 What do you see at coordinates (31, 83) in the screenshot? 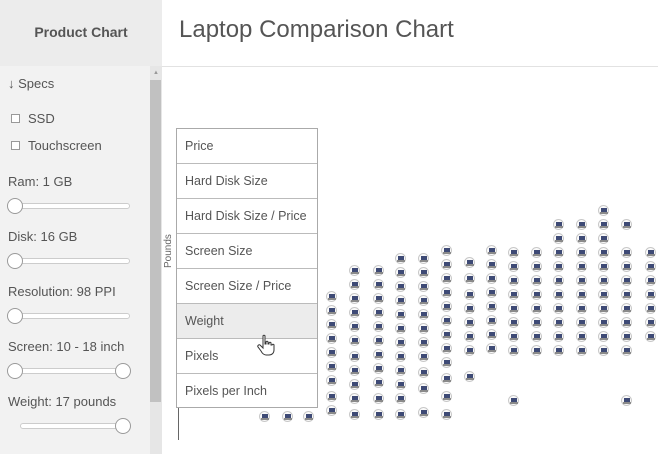
I see `specs-heading: ↓ Specs` at bounding box center [31, 83].